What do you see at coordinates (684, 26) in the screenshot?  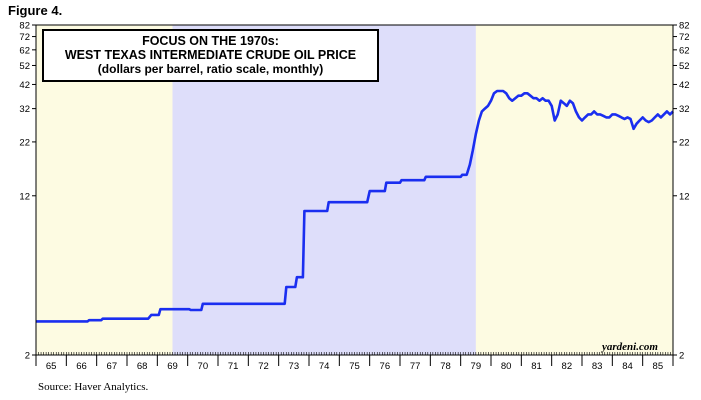 I see `y-tick-label-right: 82` at bounding box center [684, 26].